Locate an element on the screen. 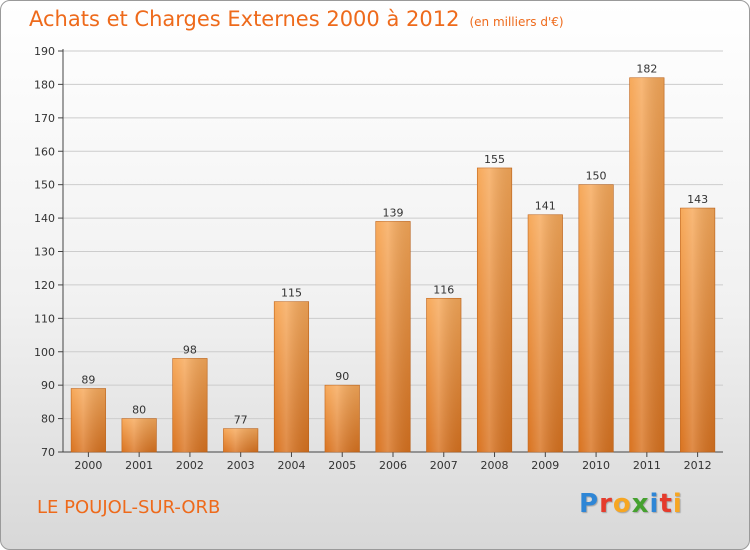 The height and width of the screenshot is (550, 750). data-label: 155 is located at coordinates (494, 159).